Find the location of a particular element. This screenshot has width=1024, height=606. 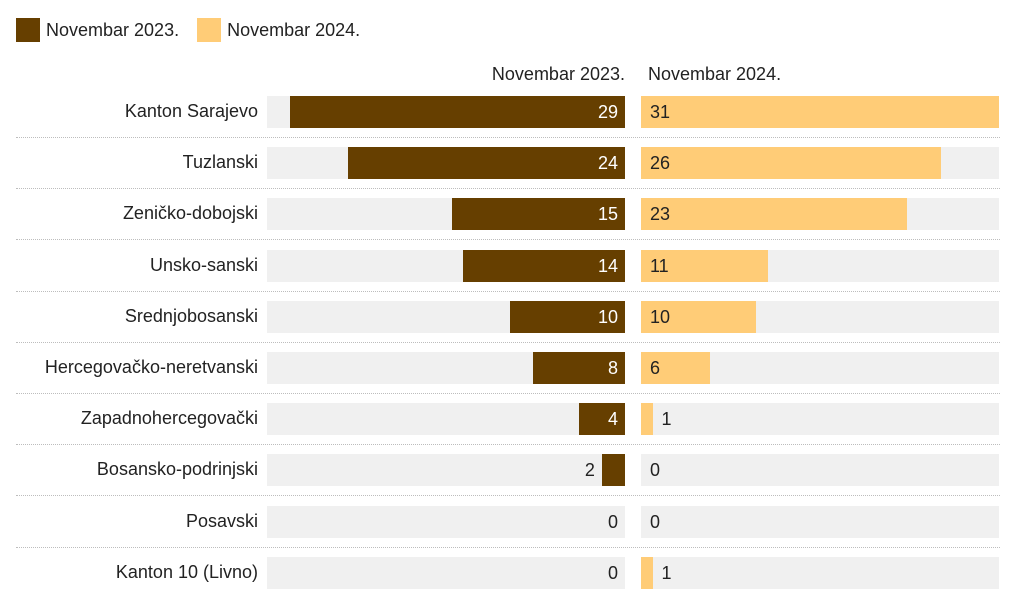

value-label-2023: 8 is located at coordinates (612, 368).